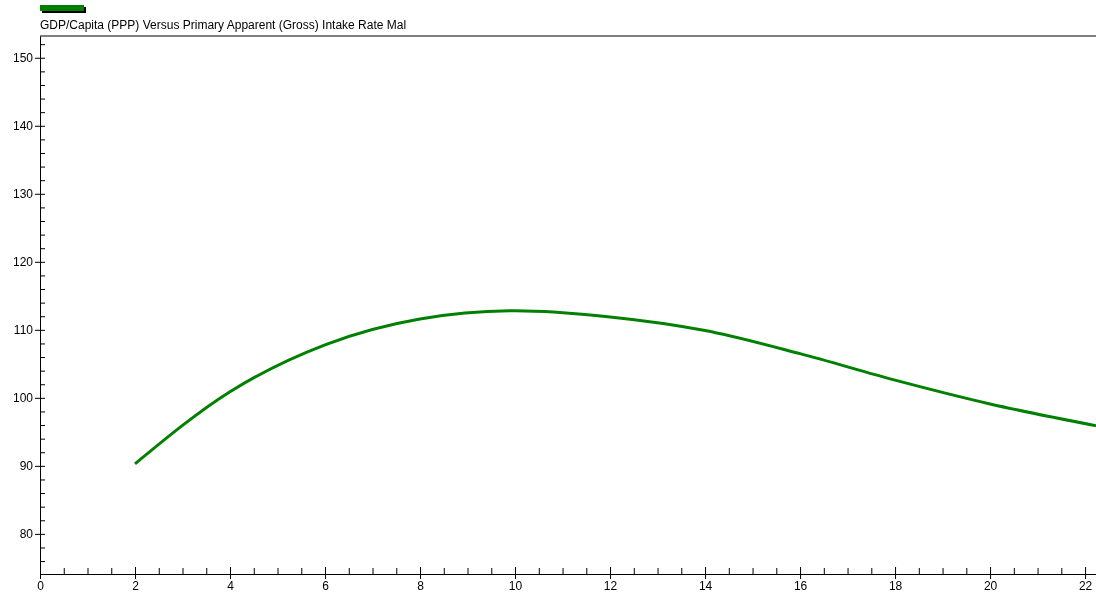 This screenshot has width=1096, height=599. What do you see at coordinates (23, 58) in the screenshot?
I see `y-tick-label: 150` at bounding box center [23, 58].